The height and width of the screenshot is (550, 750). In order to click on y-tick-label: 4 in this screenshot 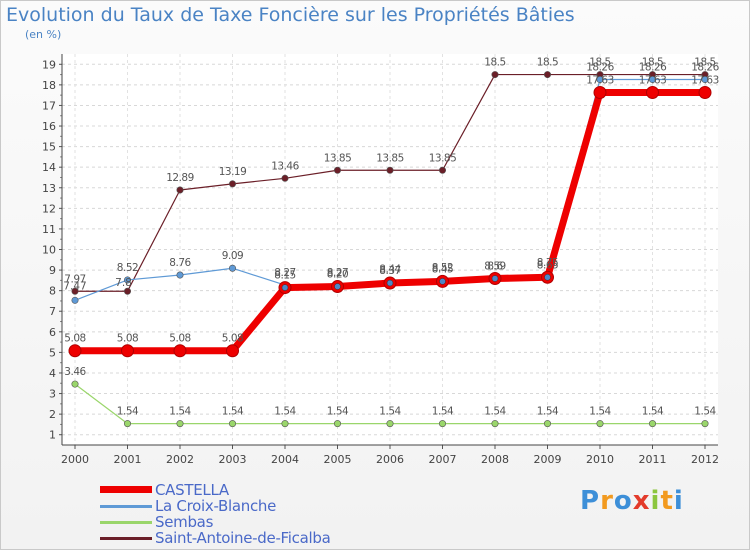, I will do `click(52, 373)`.